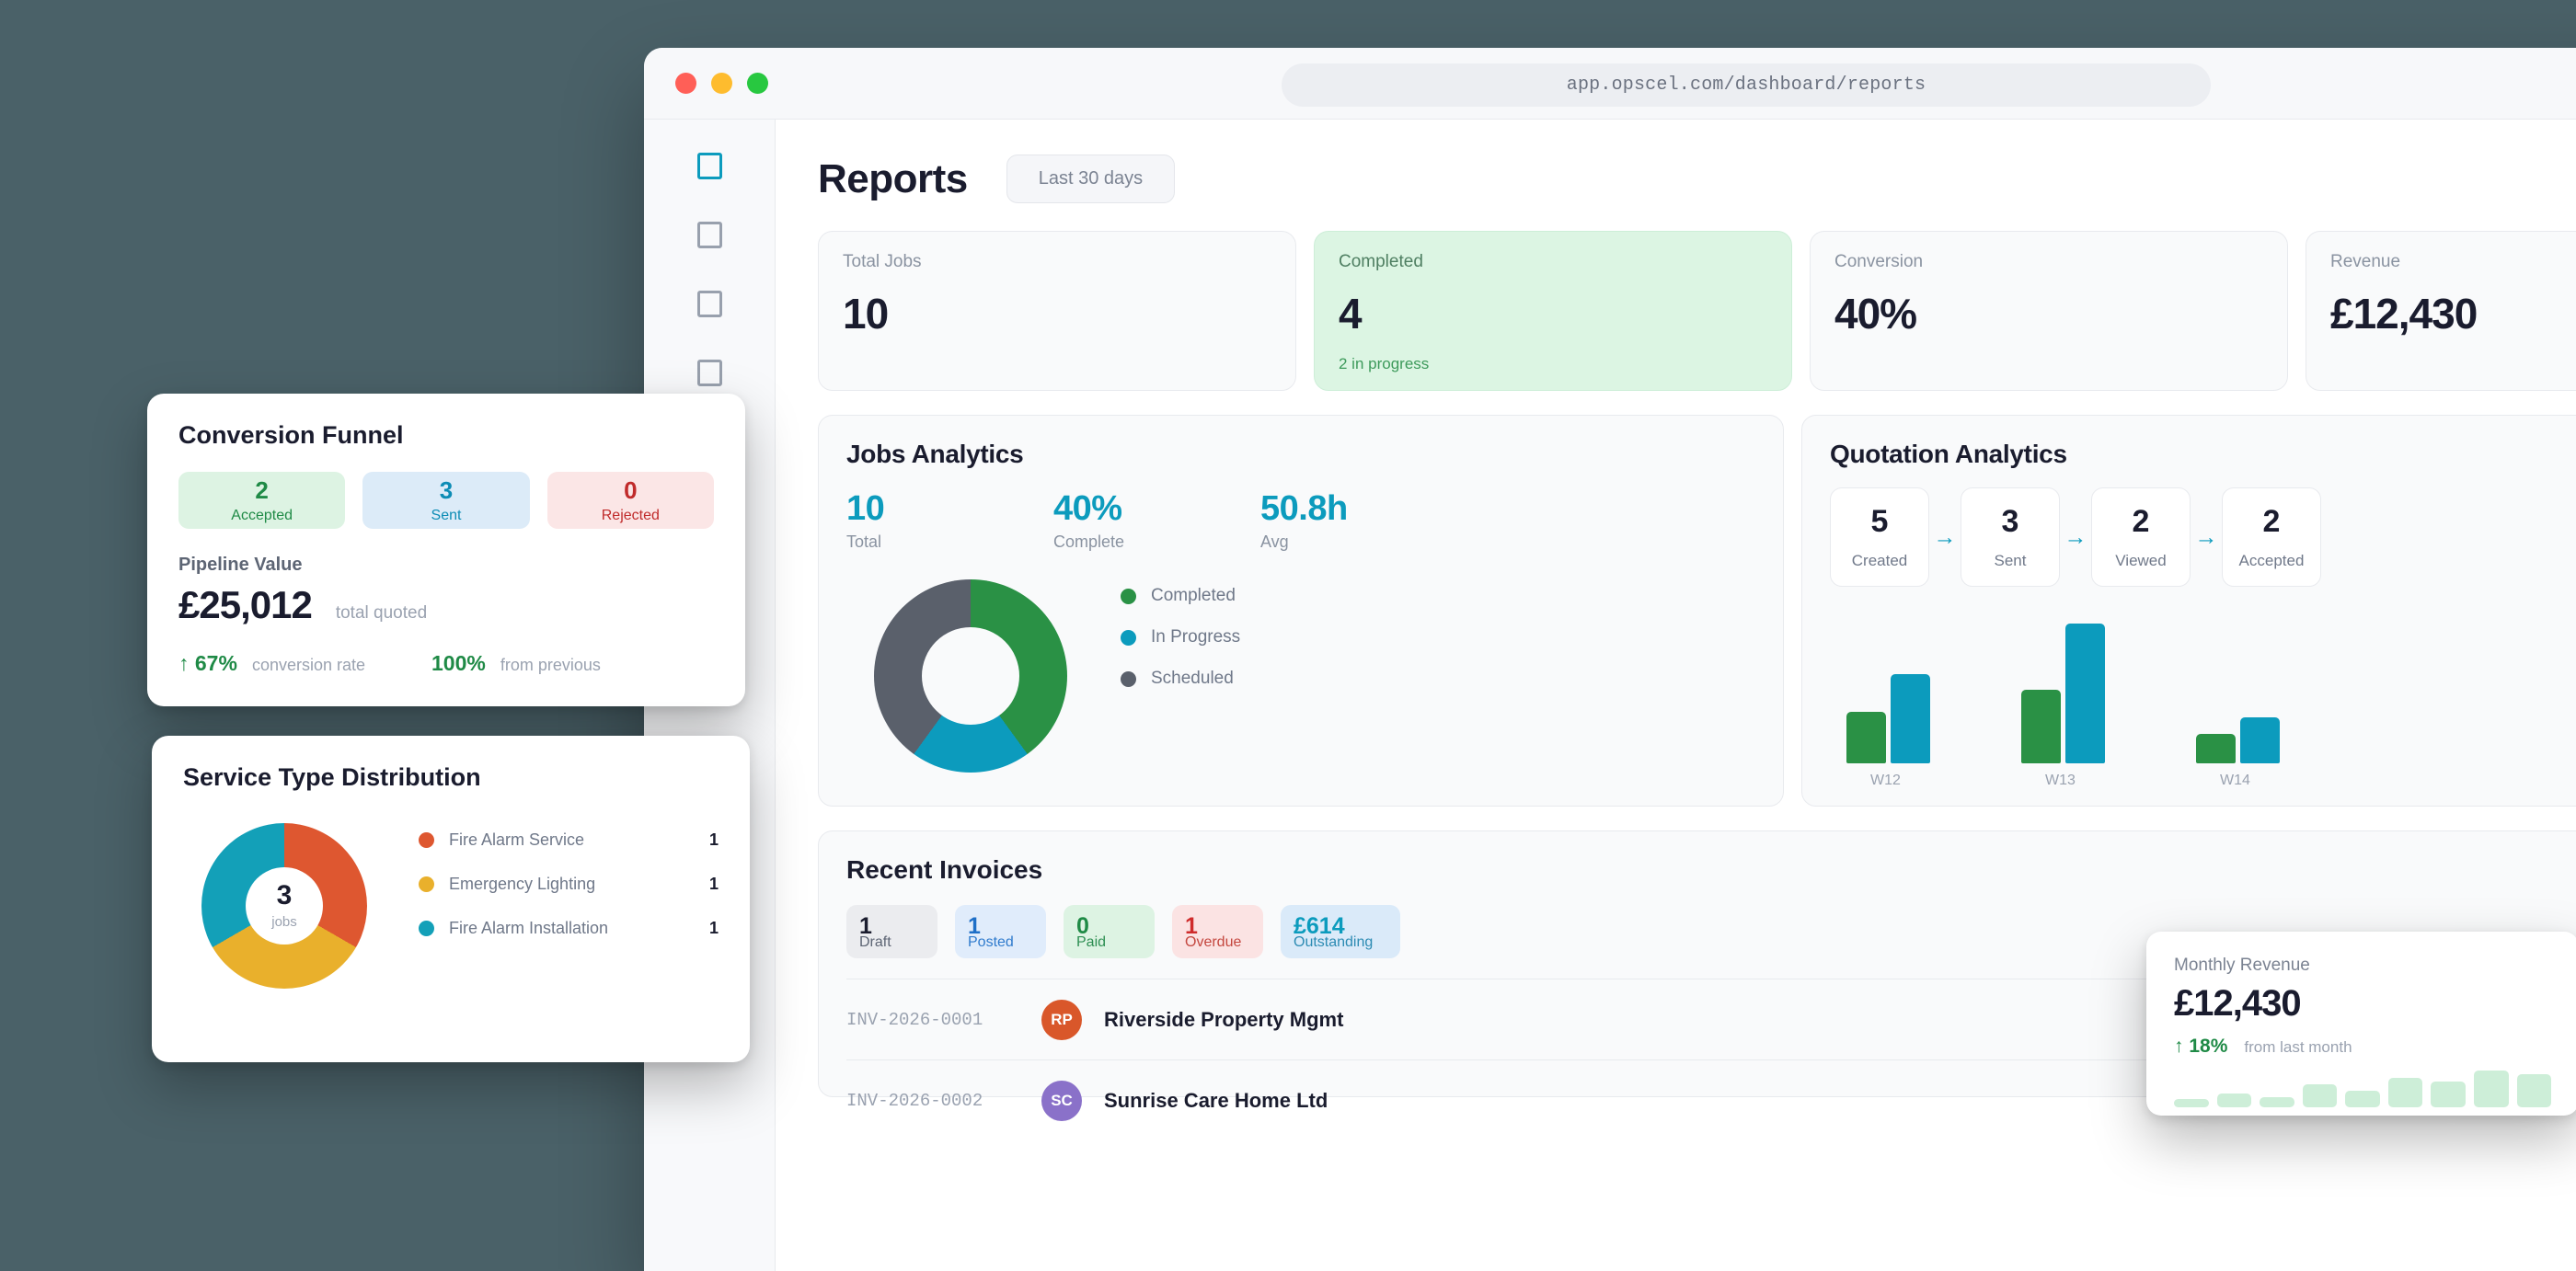 Image resolution: width=2576 pixels, height=1271 pixels. I want to click on kpi-value: 10, so click(866, 314).